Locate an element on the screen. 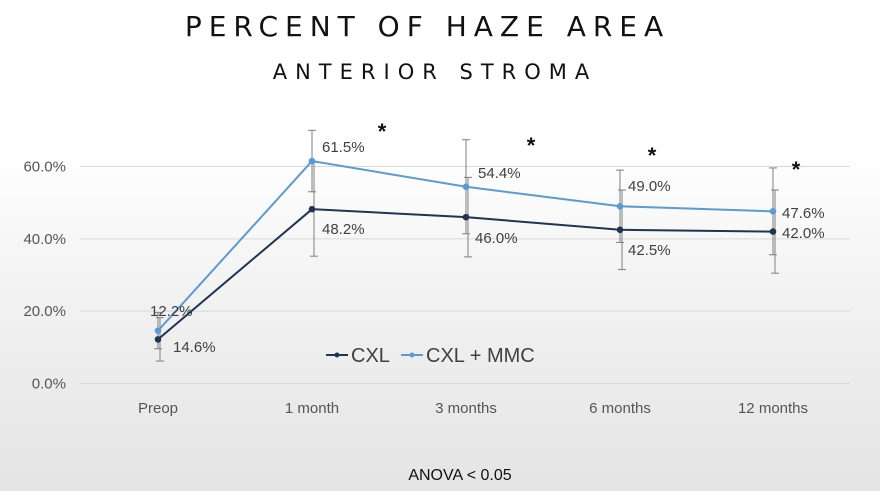 Image resolution: width=880 pixels, height=491 pixels. data-label: 54.4% is located at coordinates (499, 173).